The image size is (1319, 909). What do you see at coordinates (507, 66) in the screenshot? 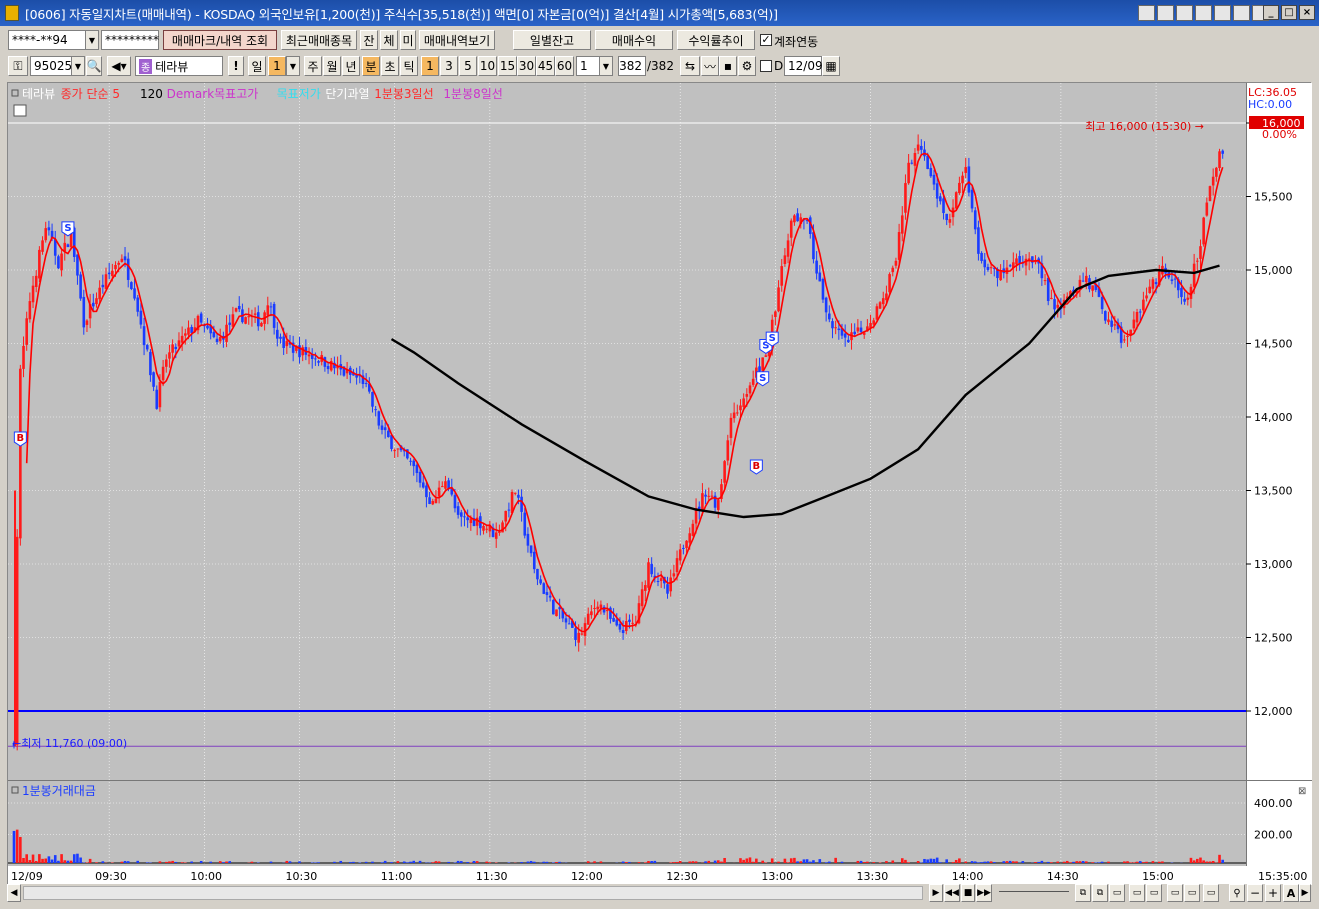
I see `minute-15-button: 15` at bounding box center [507, 66].